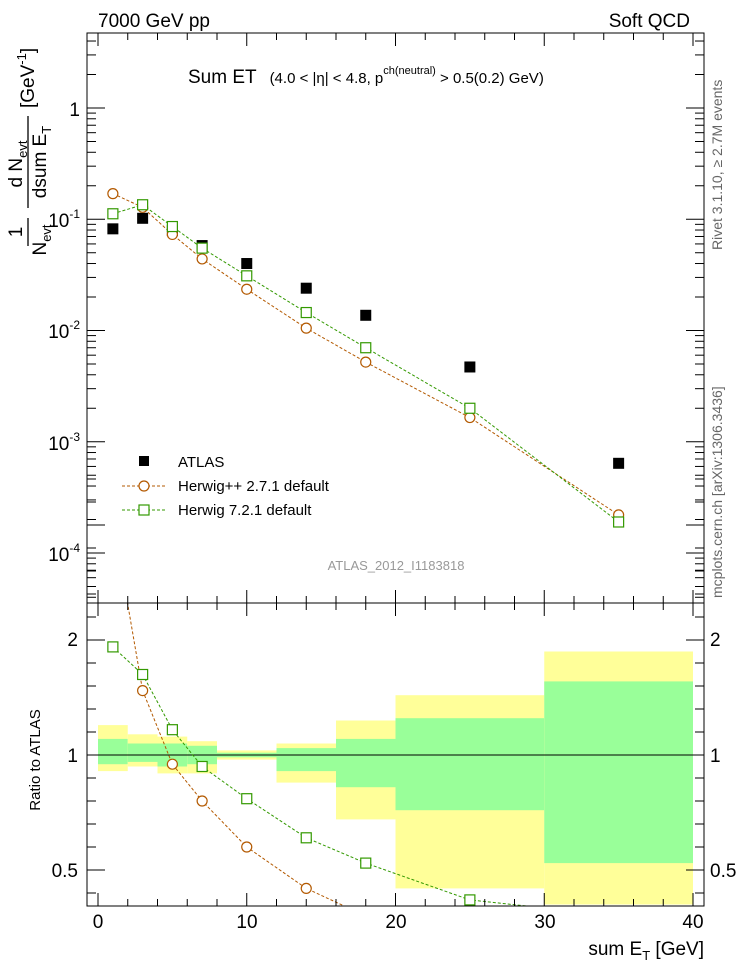 The height and width of the screenshot is (972, 746). Describe the element at coordinates (396, 565) in the screenshot. I see `analysis-watermark: ATLAS_2012_I1183818` at that location.